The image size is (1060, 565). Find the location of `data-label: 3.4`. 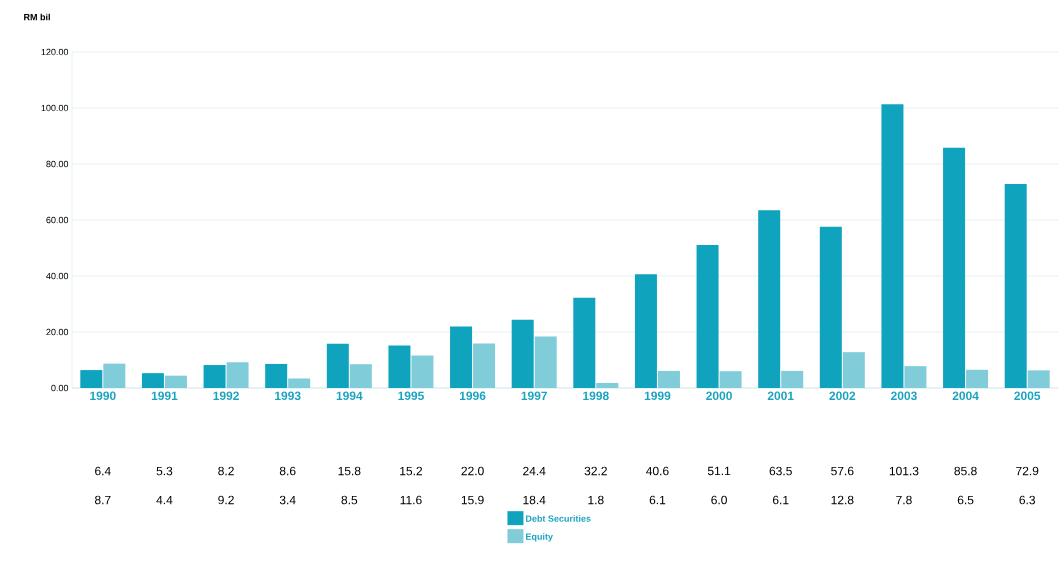

data-label: 3.4 is located at coordinates (287, 500).